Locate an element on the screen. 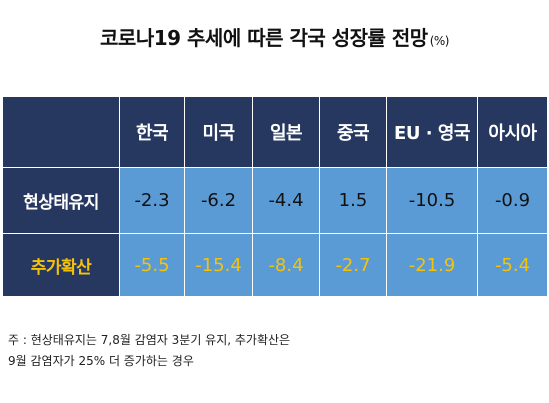  column-header: 미국 is located at coordinates (218, 132).